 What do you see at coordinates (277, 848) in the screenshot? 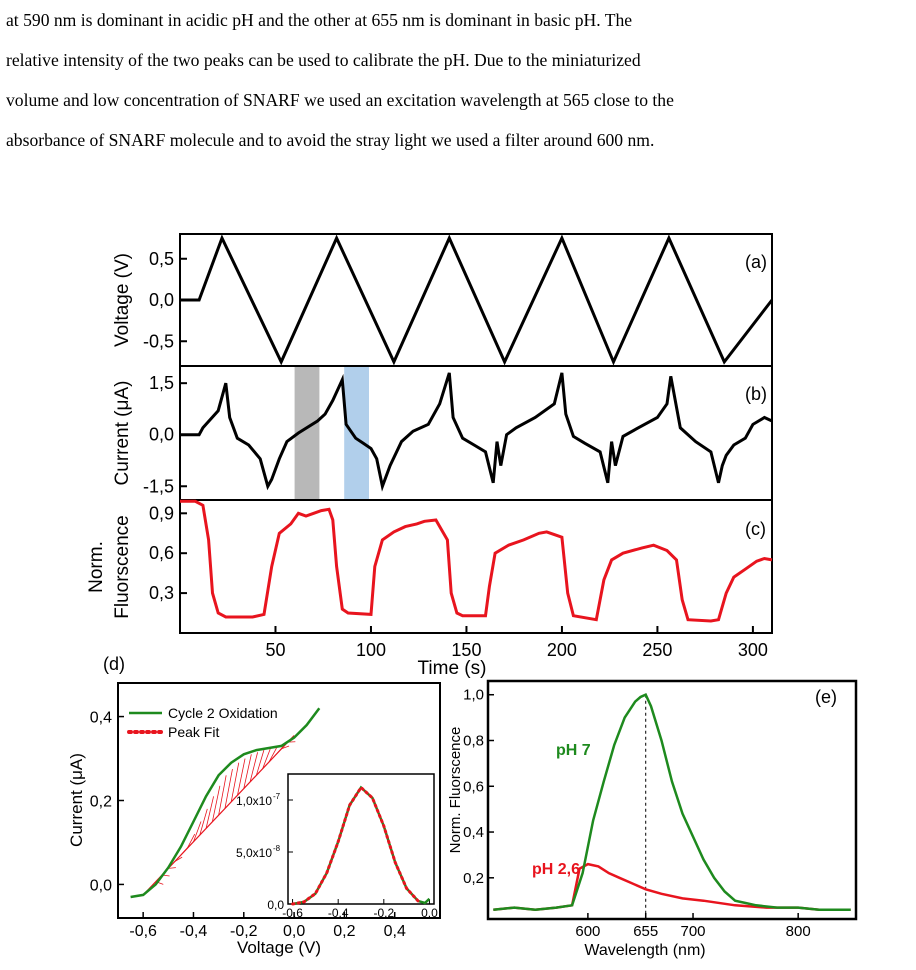
I see `inset-ytick-exponent: -8` at bounding box center [277, 848].